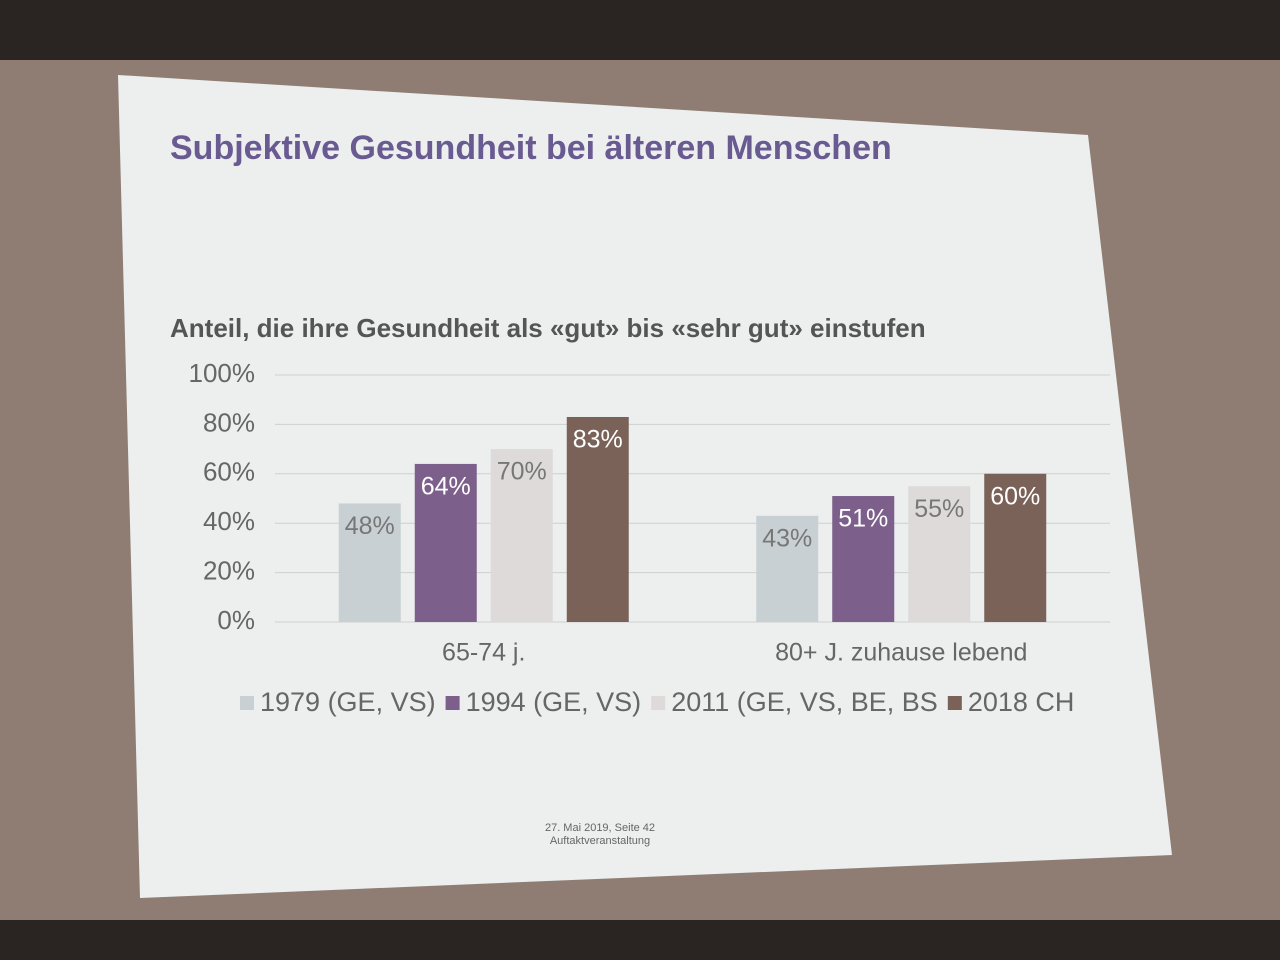  What do you see at coordinates (787, 538) in the screenshot?
I see `value-label: 43%` at bounding box center [787, 538].